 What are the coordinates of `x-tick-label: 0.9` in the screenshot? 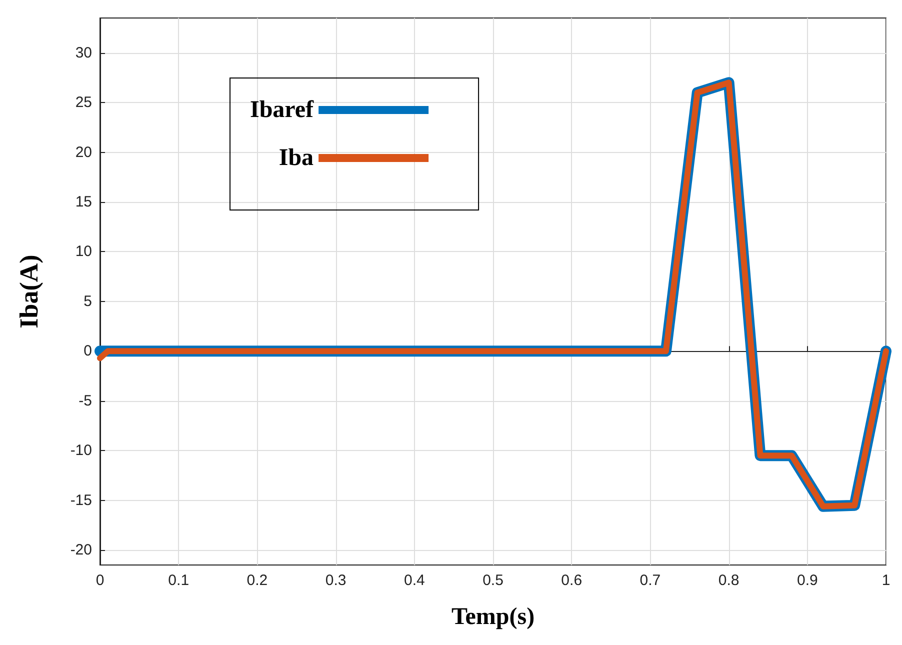 It's located at (807, 580).